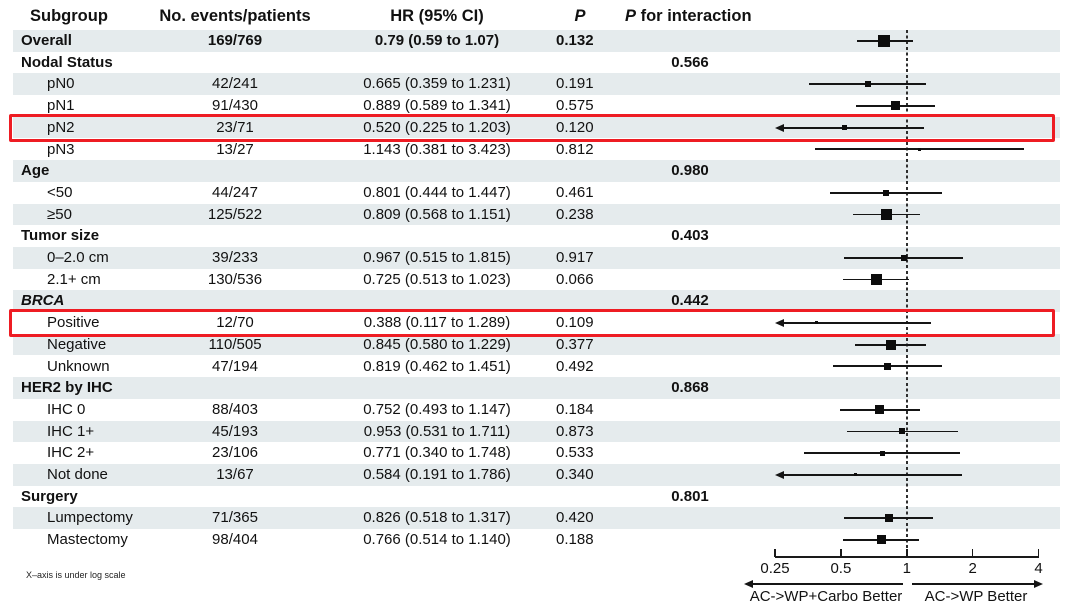 This screenshot has height=610, width=1080. I want to click on row-hr-ci: 0.766 (0.514 to 1.140), so click(437, 540).